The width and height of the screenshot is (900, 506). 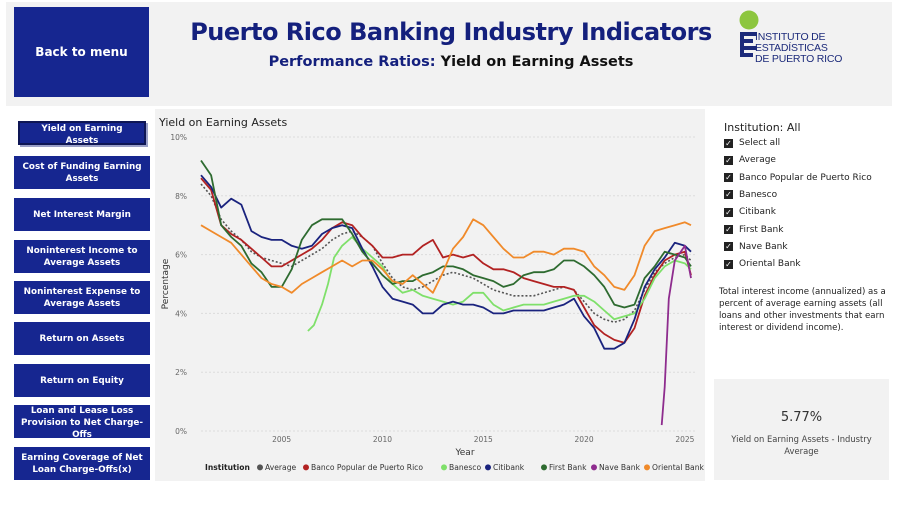 What do you see at coordinates (82, 172) in the screenshot?
I see `nav-cost-of-funding-earning-assets: Cost of Funding Earning Assets` at bounding box center [82, 172].